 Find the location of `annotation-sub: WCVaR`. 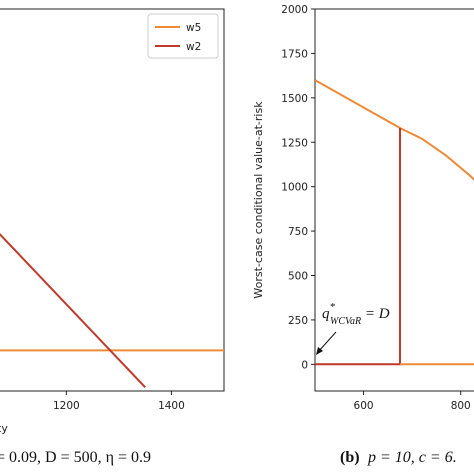

annotation-sub: WCVaR is located at coordinates (345, 321).